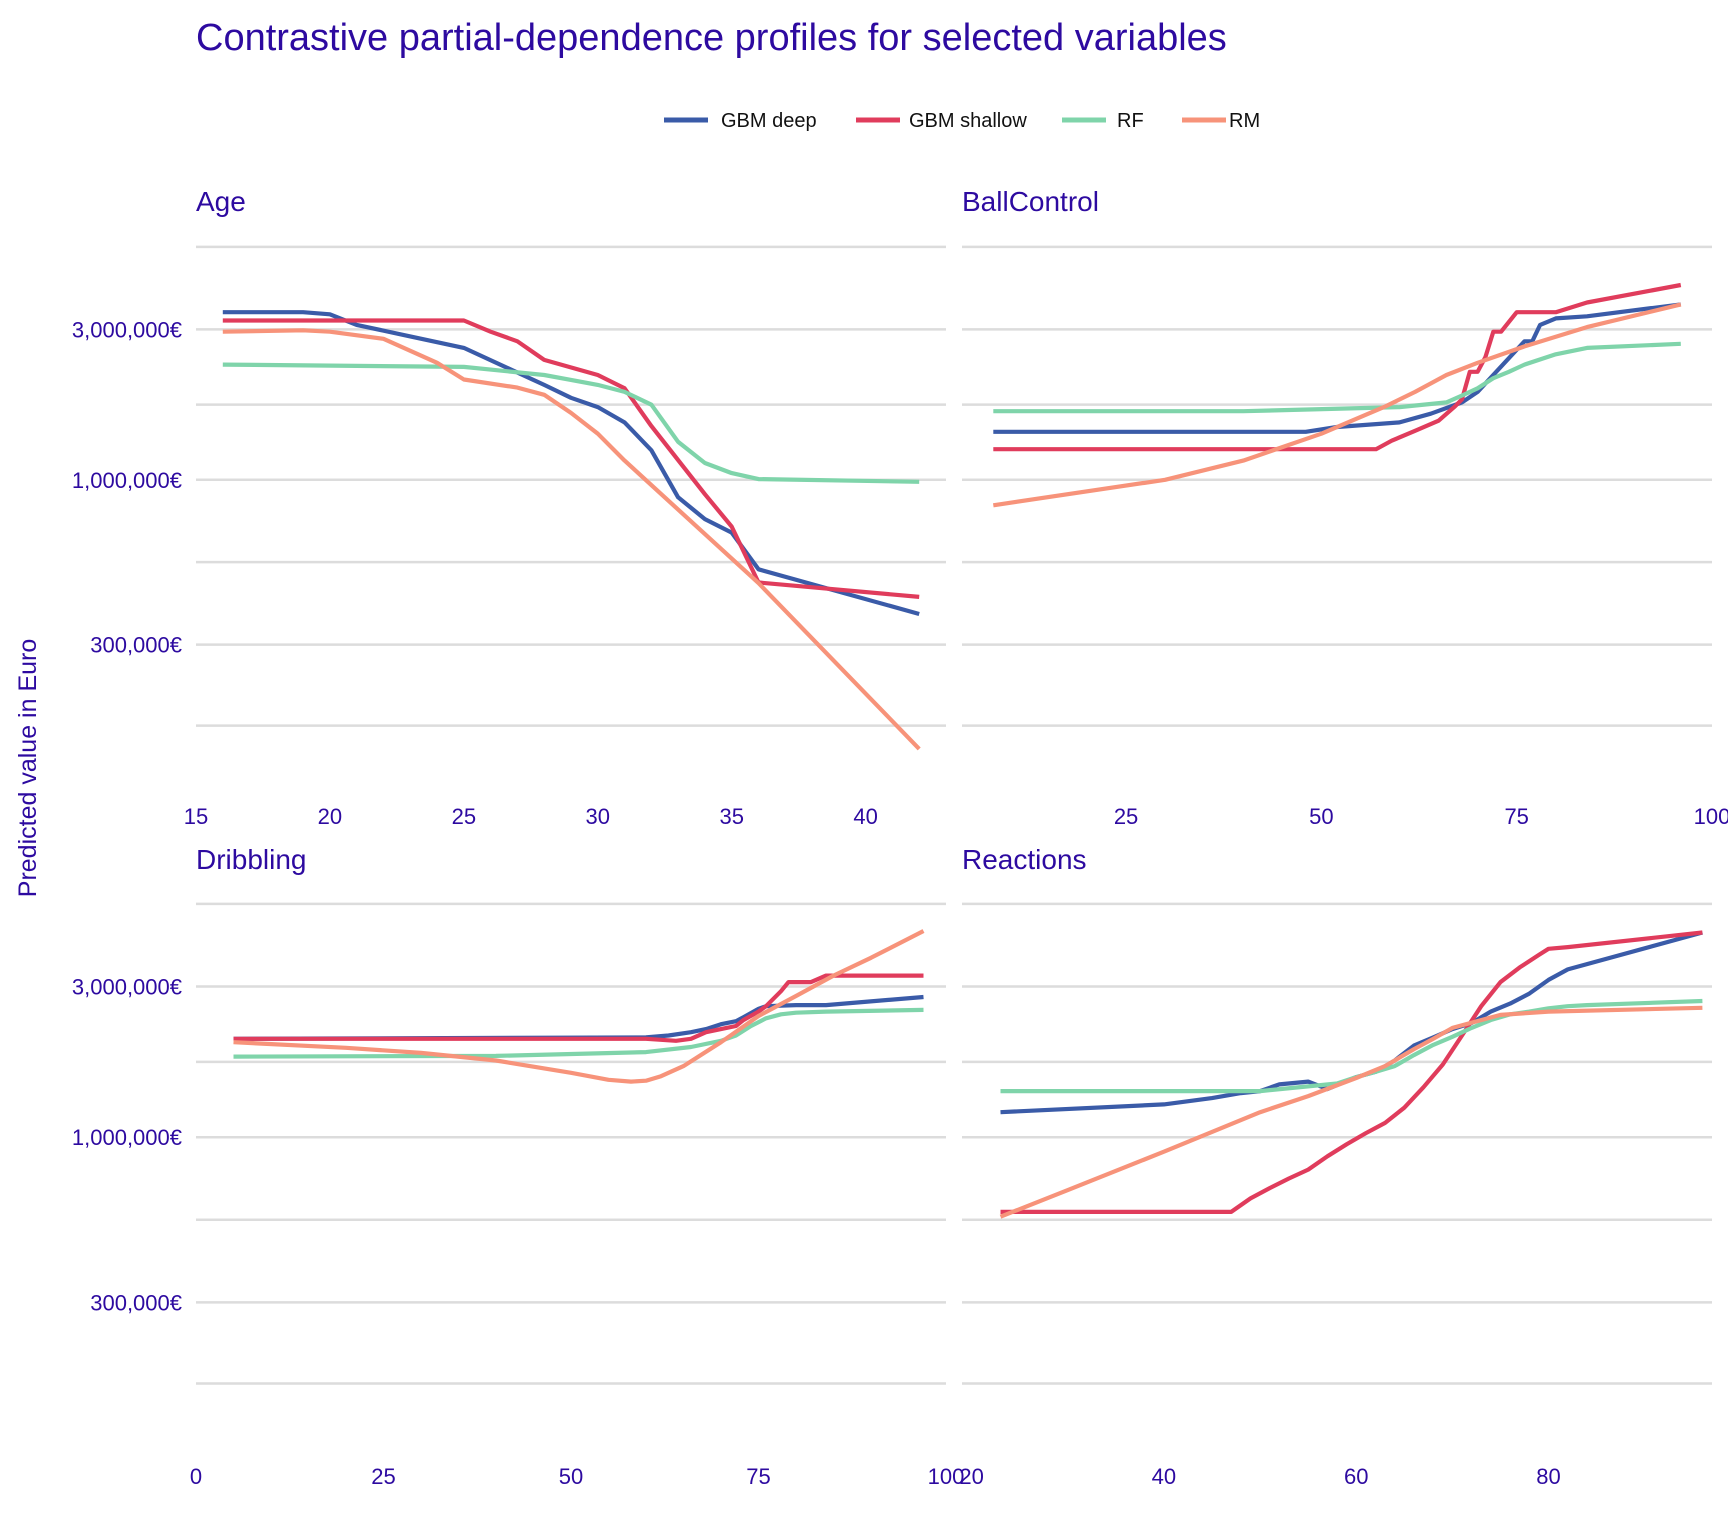  I want to click on panel-title: Dribbling, so click(251, 859).